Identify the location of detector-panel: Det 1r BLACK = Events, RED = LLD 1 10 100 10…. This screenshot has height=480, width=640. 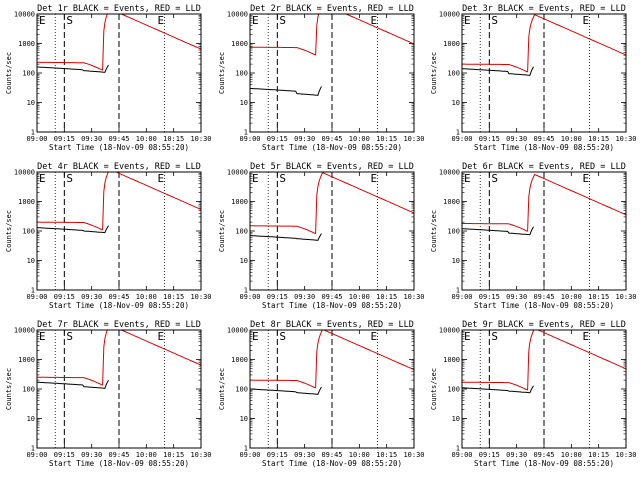
(108, 78).